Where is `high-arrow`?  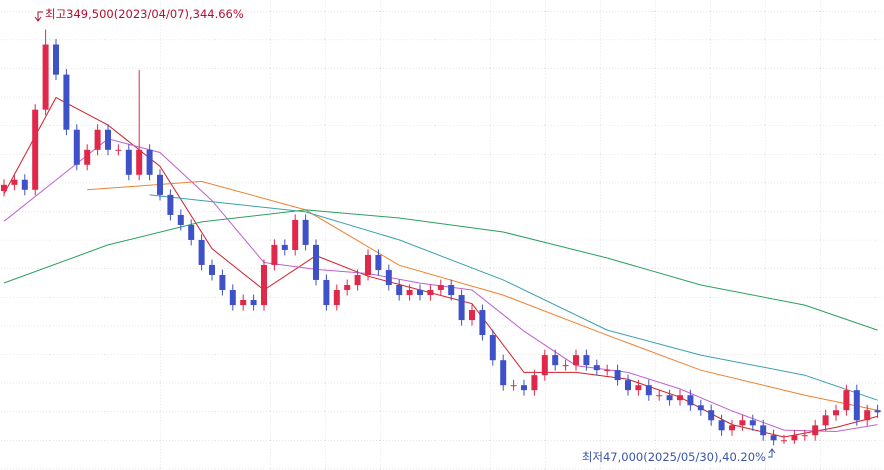 high-arrow is located at coordinates (38, 16).